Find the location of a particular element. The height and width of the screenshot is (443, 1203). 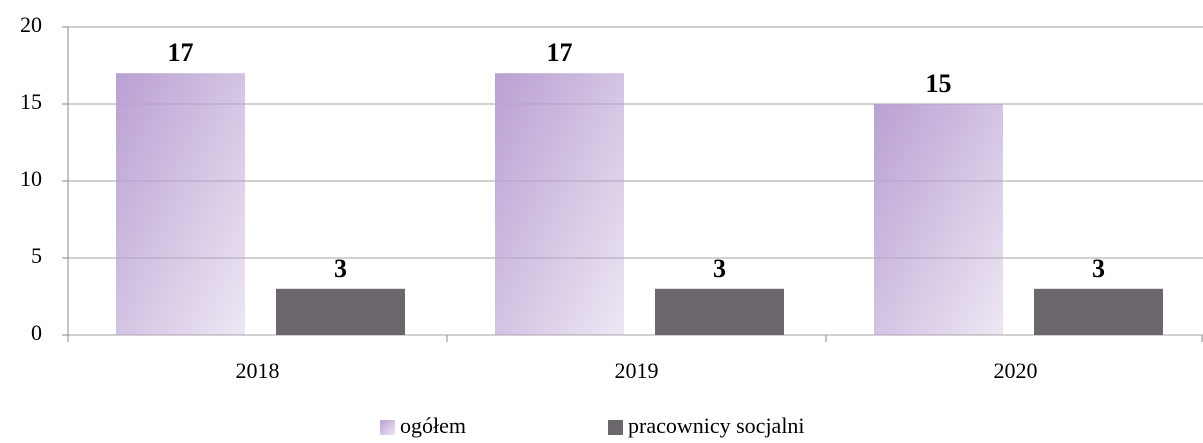

y-tick-label: 15 is located at coordinates (31, 101).